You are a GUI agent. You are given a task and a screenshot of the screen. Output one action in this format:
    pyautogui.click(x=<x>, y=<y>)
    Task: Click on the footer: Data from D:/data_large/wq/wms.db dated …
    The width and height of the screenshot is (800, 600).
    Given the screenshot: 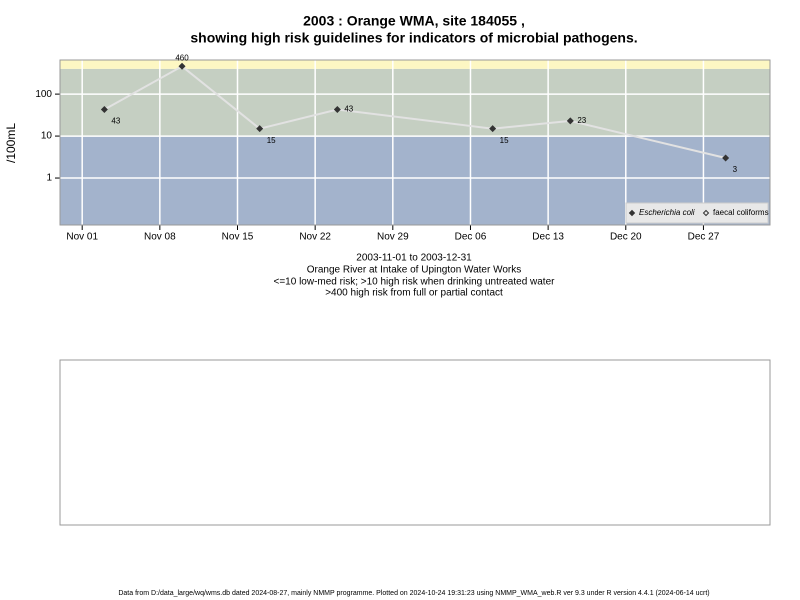 What is the action you would take?
    pyautogui.click(x=413, y=593)
    